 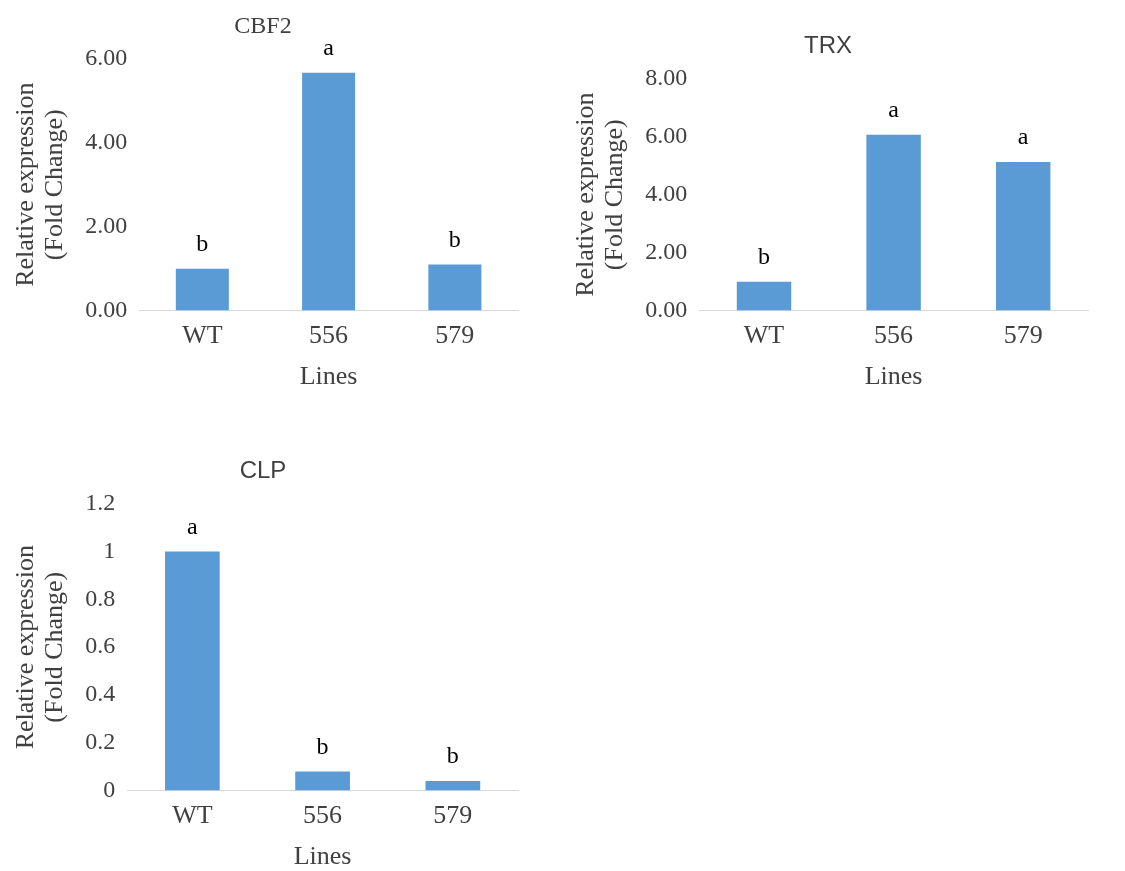 I want to click on y-tick-label: 0.8, so click(x=100, y=597).